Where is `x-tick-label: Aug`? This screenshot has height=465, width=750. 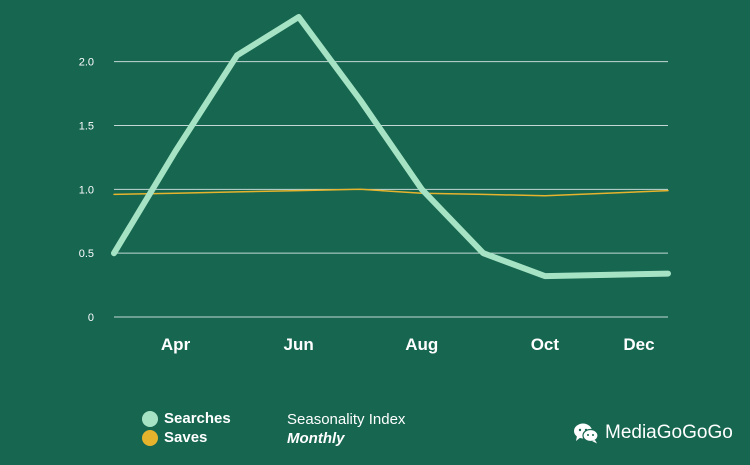 x-tick-label: Aug is located at coordinates (421, 344).